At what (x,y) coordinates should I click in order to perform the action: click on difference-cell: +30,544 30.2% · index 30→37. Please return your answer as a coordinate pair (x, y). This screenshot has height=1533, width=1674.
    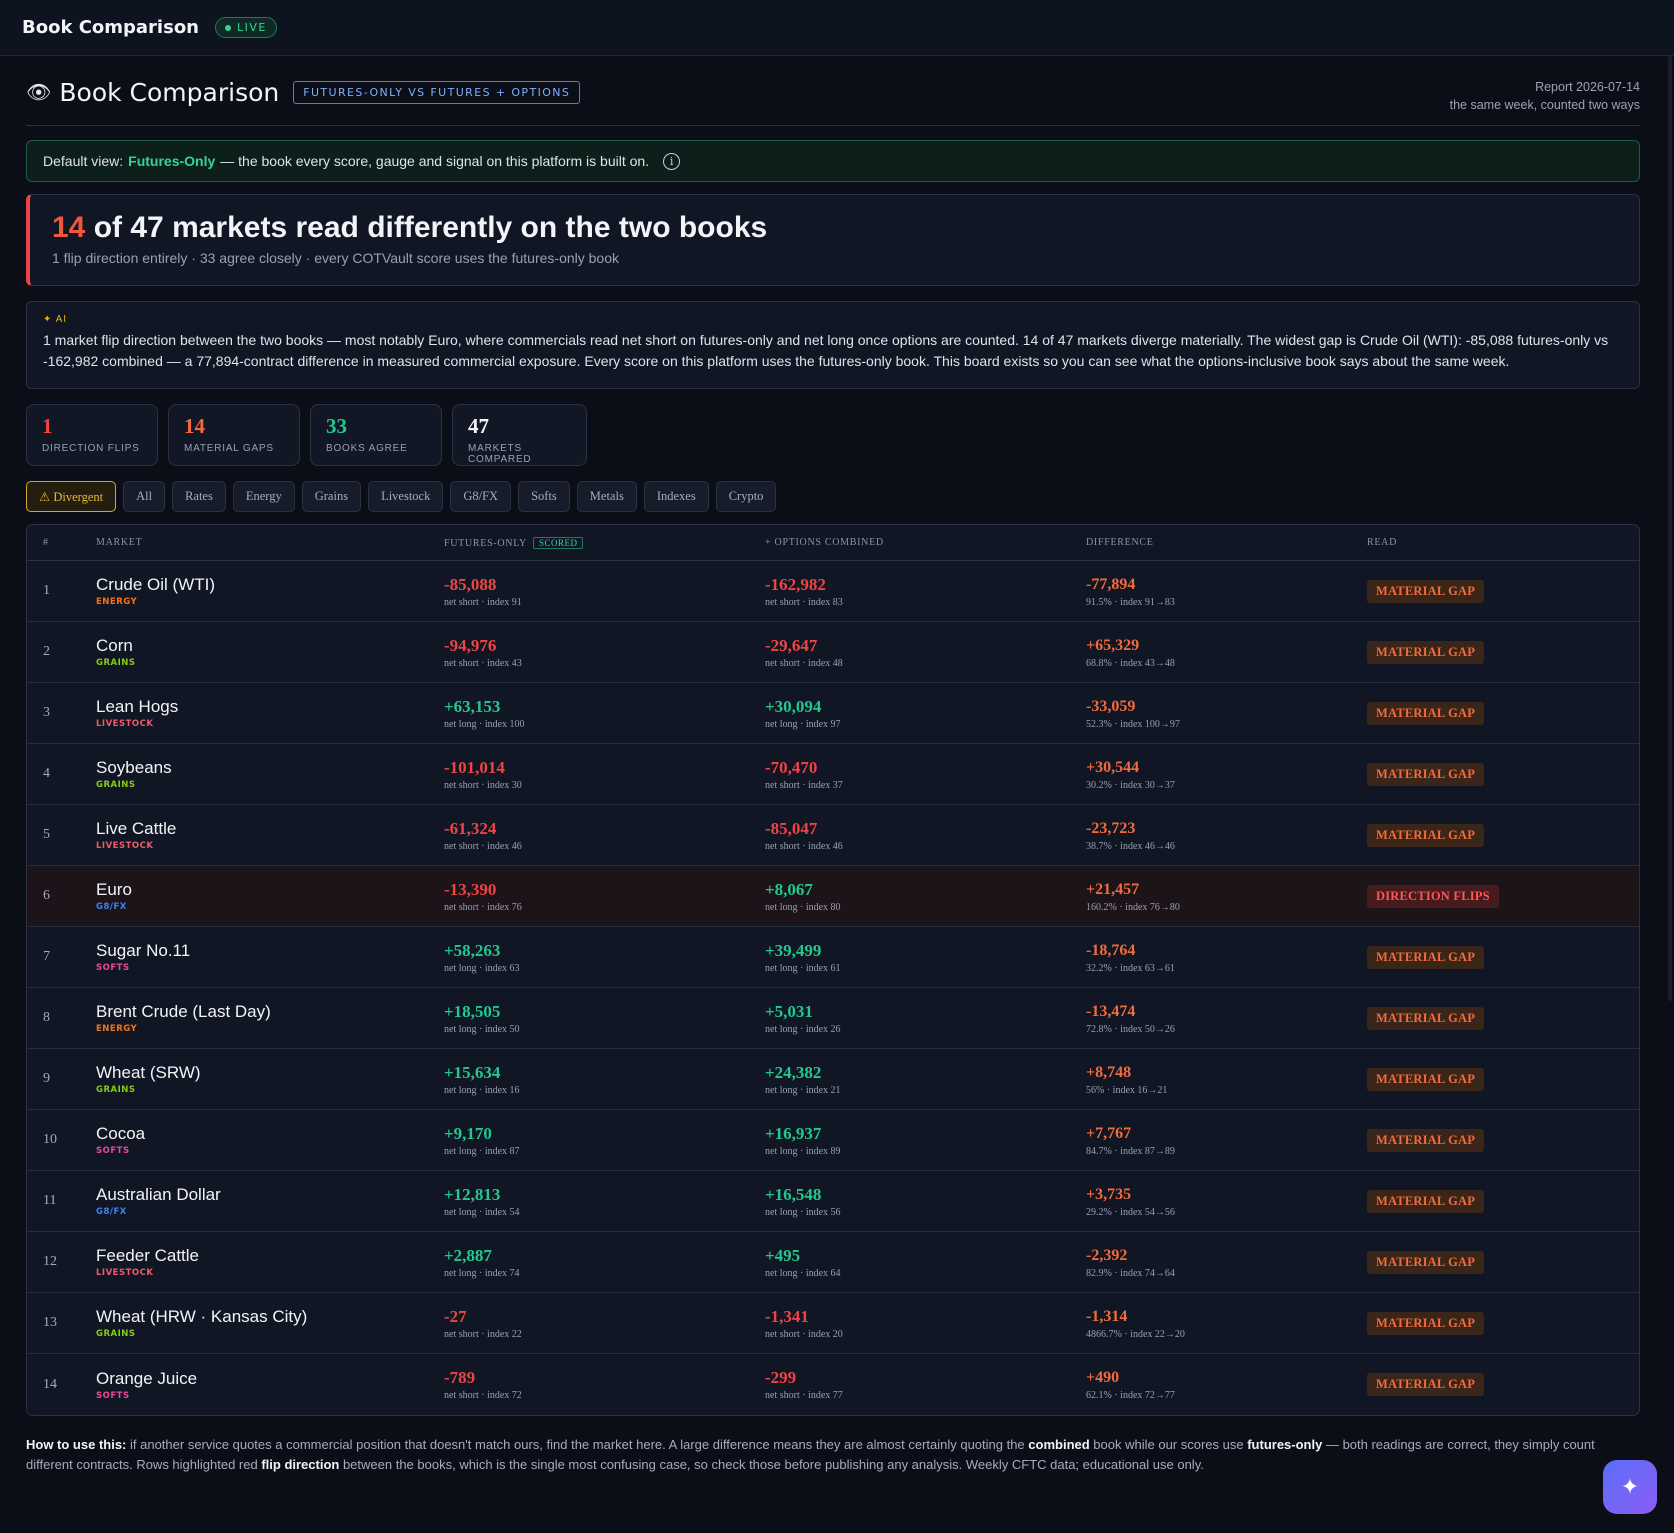
    Looking at the image, I should click on (1226, 774).